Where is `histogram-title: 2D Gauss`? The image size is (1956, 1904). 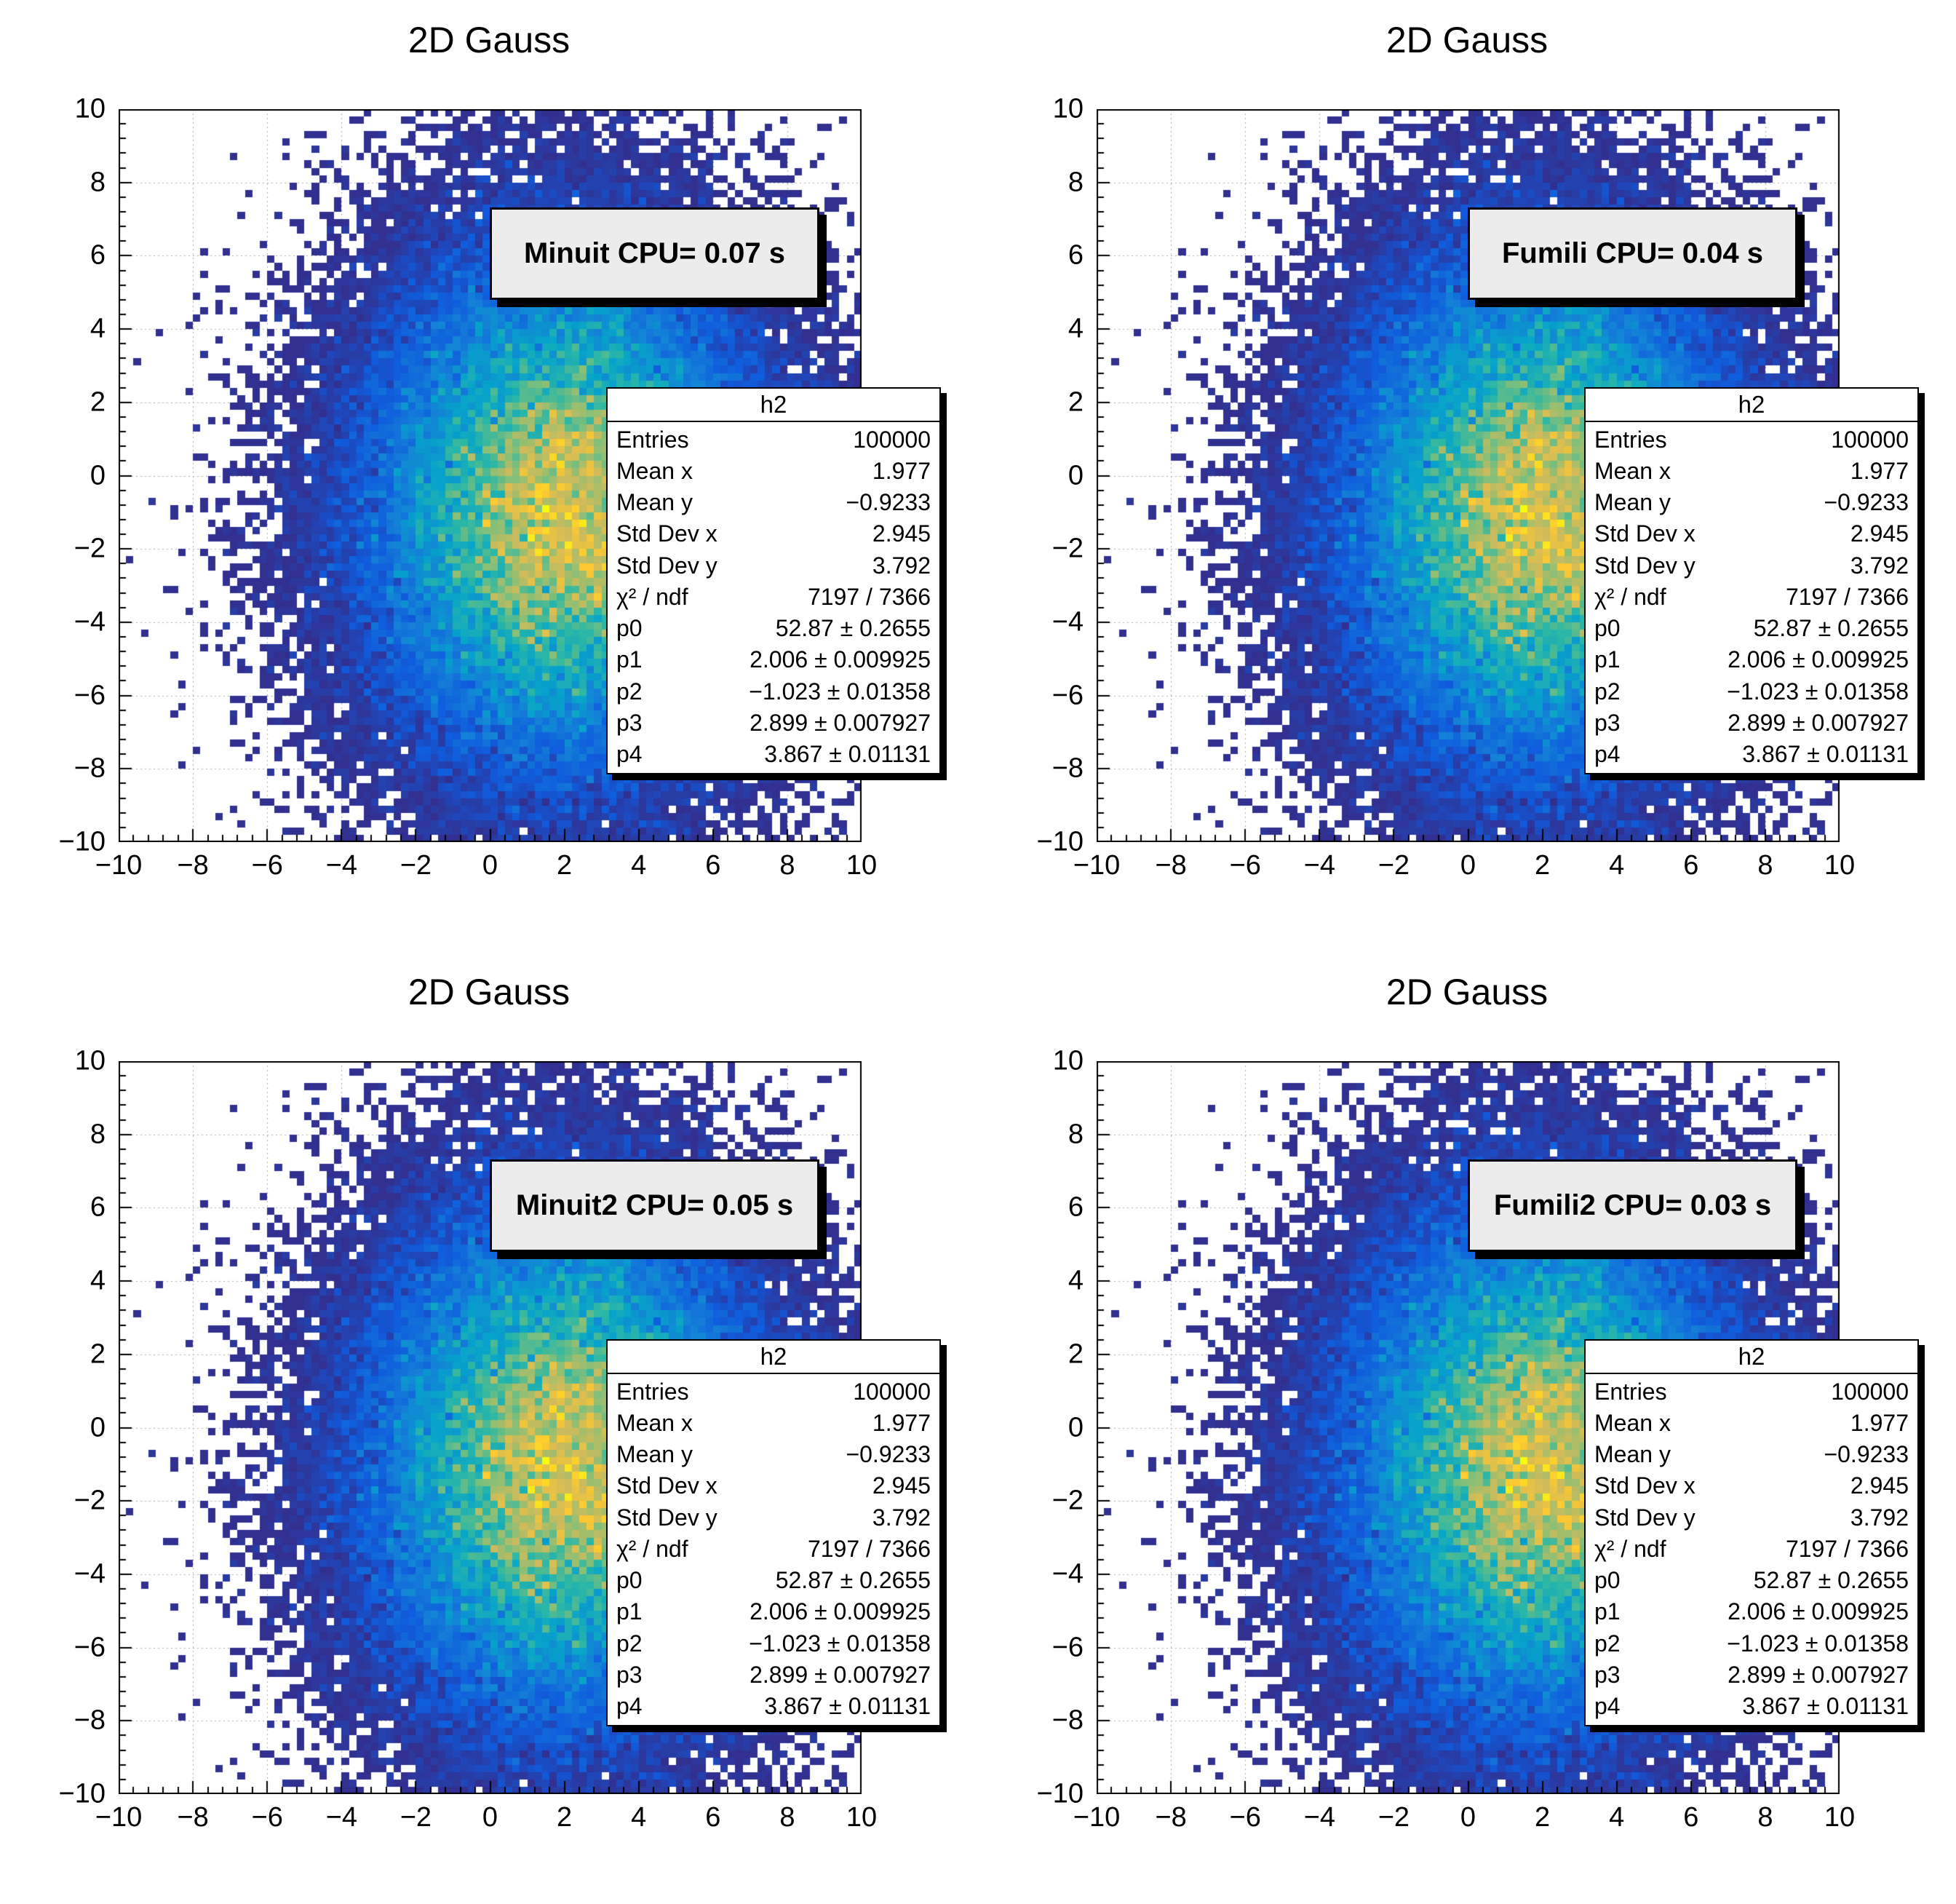 histogram-title: 2D Gauss is located at coordinates (489, 992).